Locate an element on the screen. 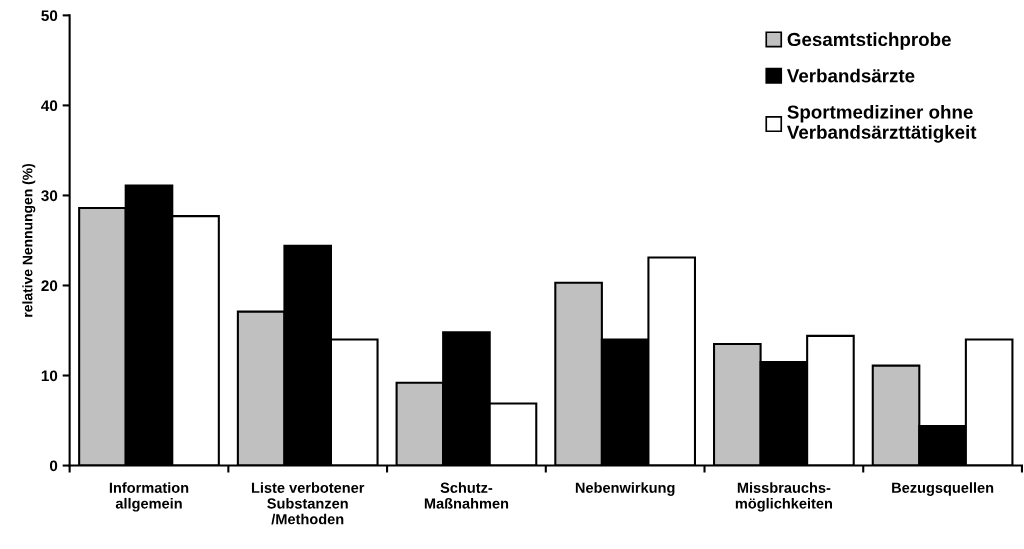  x-tick-label: Schutz- Maßnahmen is located at coordinates (466, 495).